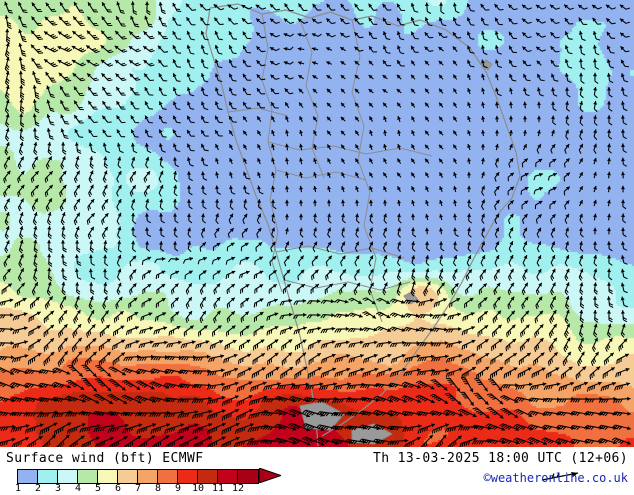  I want to click on copyright-label: ©weatheronline.co.uk, so click(556, 478).